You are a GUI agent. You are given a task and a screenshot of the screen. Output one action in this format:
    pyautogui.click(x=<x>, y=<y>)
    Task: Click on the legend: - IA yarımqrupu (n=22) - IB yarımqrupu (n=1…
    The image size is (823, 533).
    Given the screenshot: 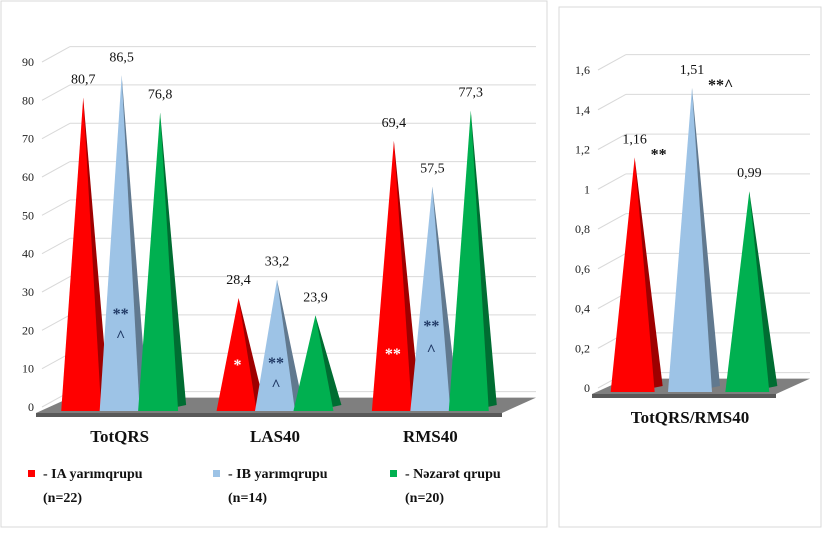 What is the action you would take?
    pyautogui.click(x=264, y=486)
    